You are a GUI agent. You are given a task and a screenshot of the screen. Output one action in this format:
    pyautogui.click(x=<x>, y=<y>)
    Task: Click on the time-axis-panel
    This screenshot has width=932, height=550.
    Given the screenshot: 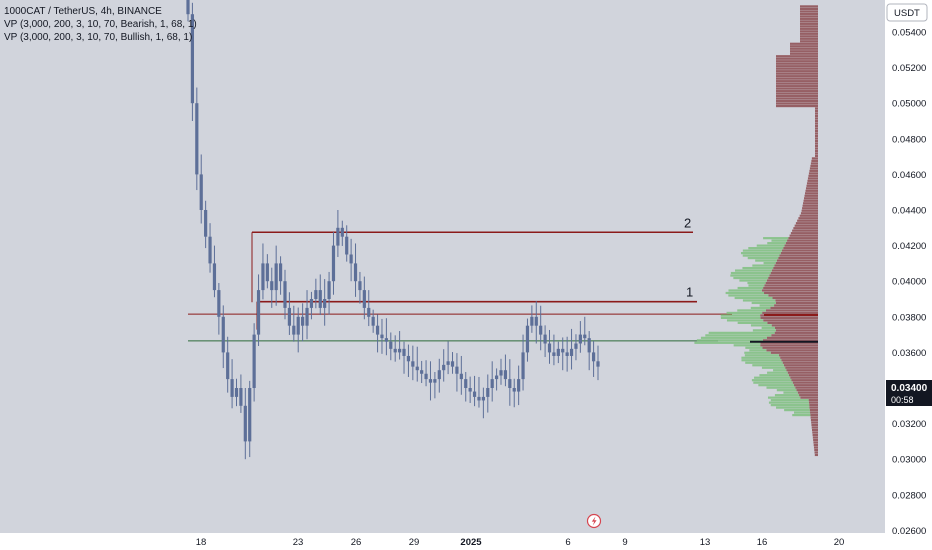 What is the action you would take?
    pyautogui.click(x=442, y=541)
    